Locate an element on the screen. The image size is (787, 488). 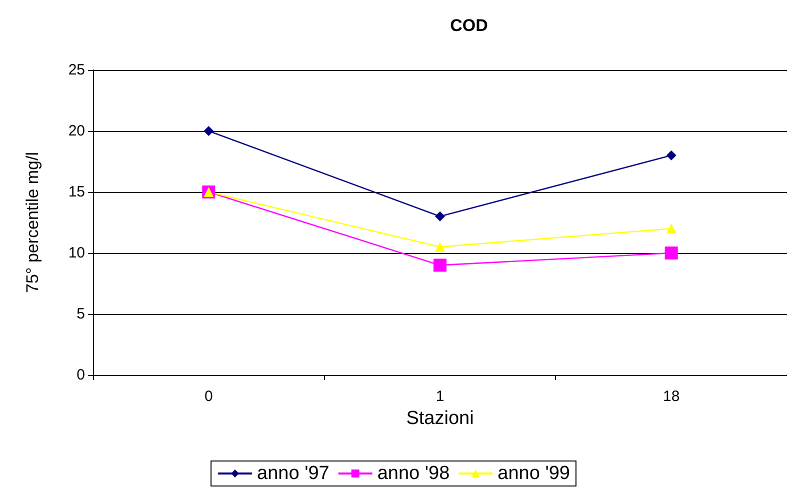
legend-label: anno '98 is located at coordinates (413, 473).